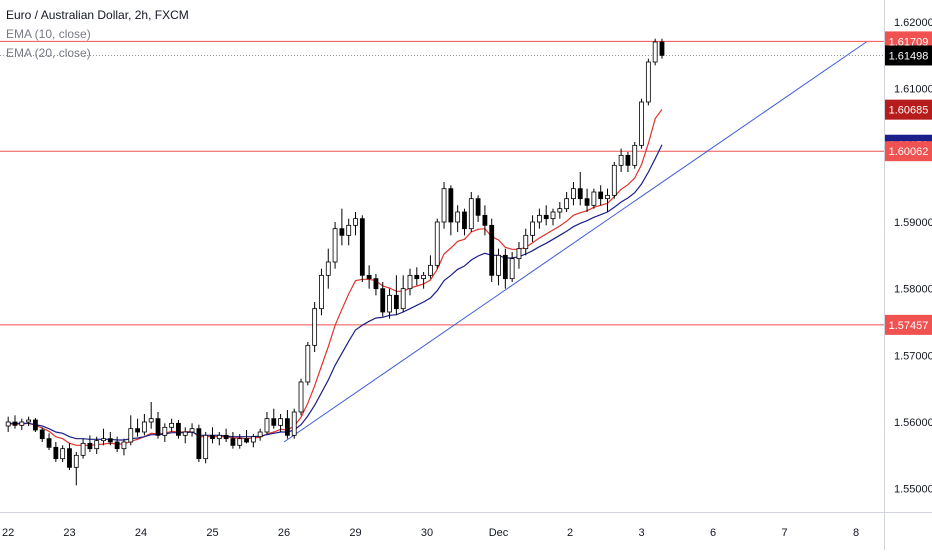 This screenshot has height=555, width=932. What do you see at coordinates (570, 533) in the screenshot?
I see `time-tick-label: 2` at bounding box center [570, 533].